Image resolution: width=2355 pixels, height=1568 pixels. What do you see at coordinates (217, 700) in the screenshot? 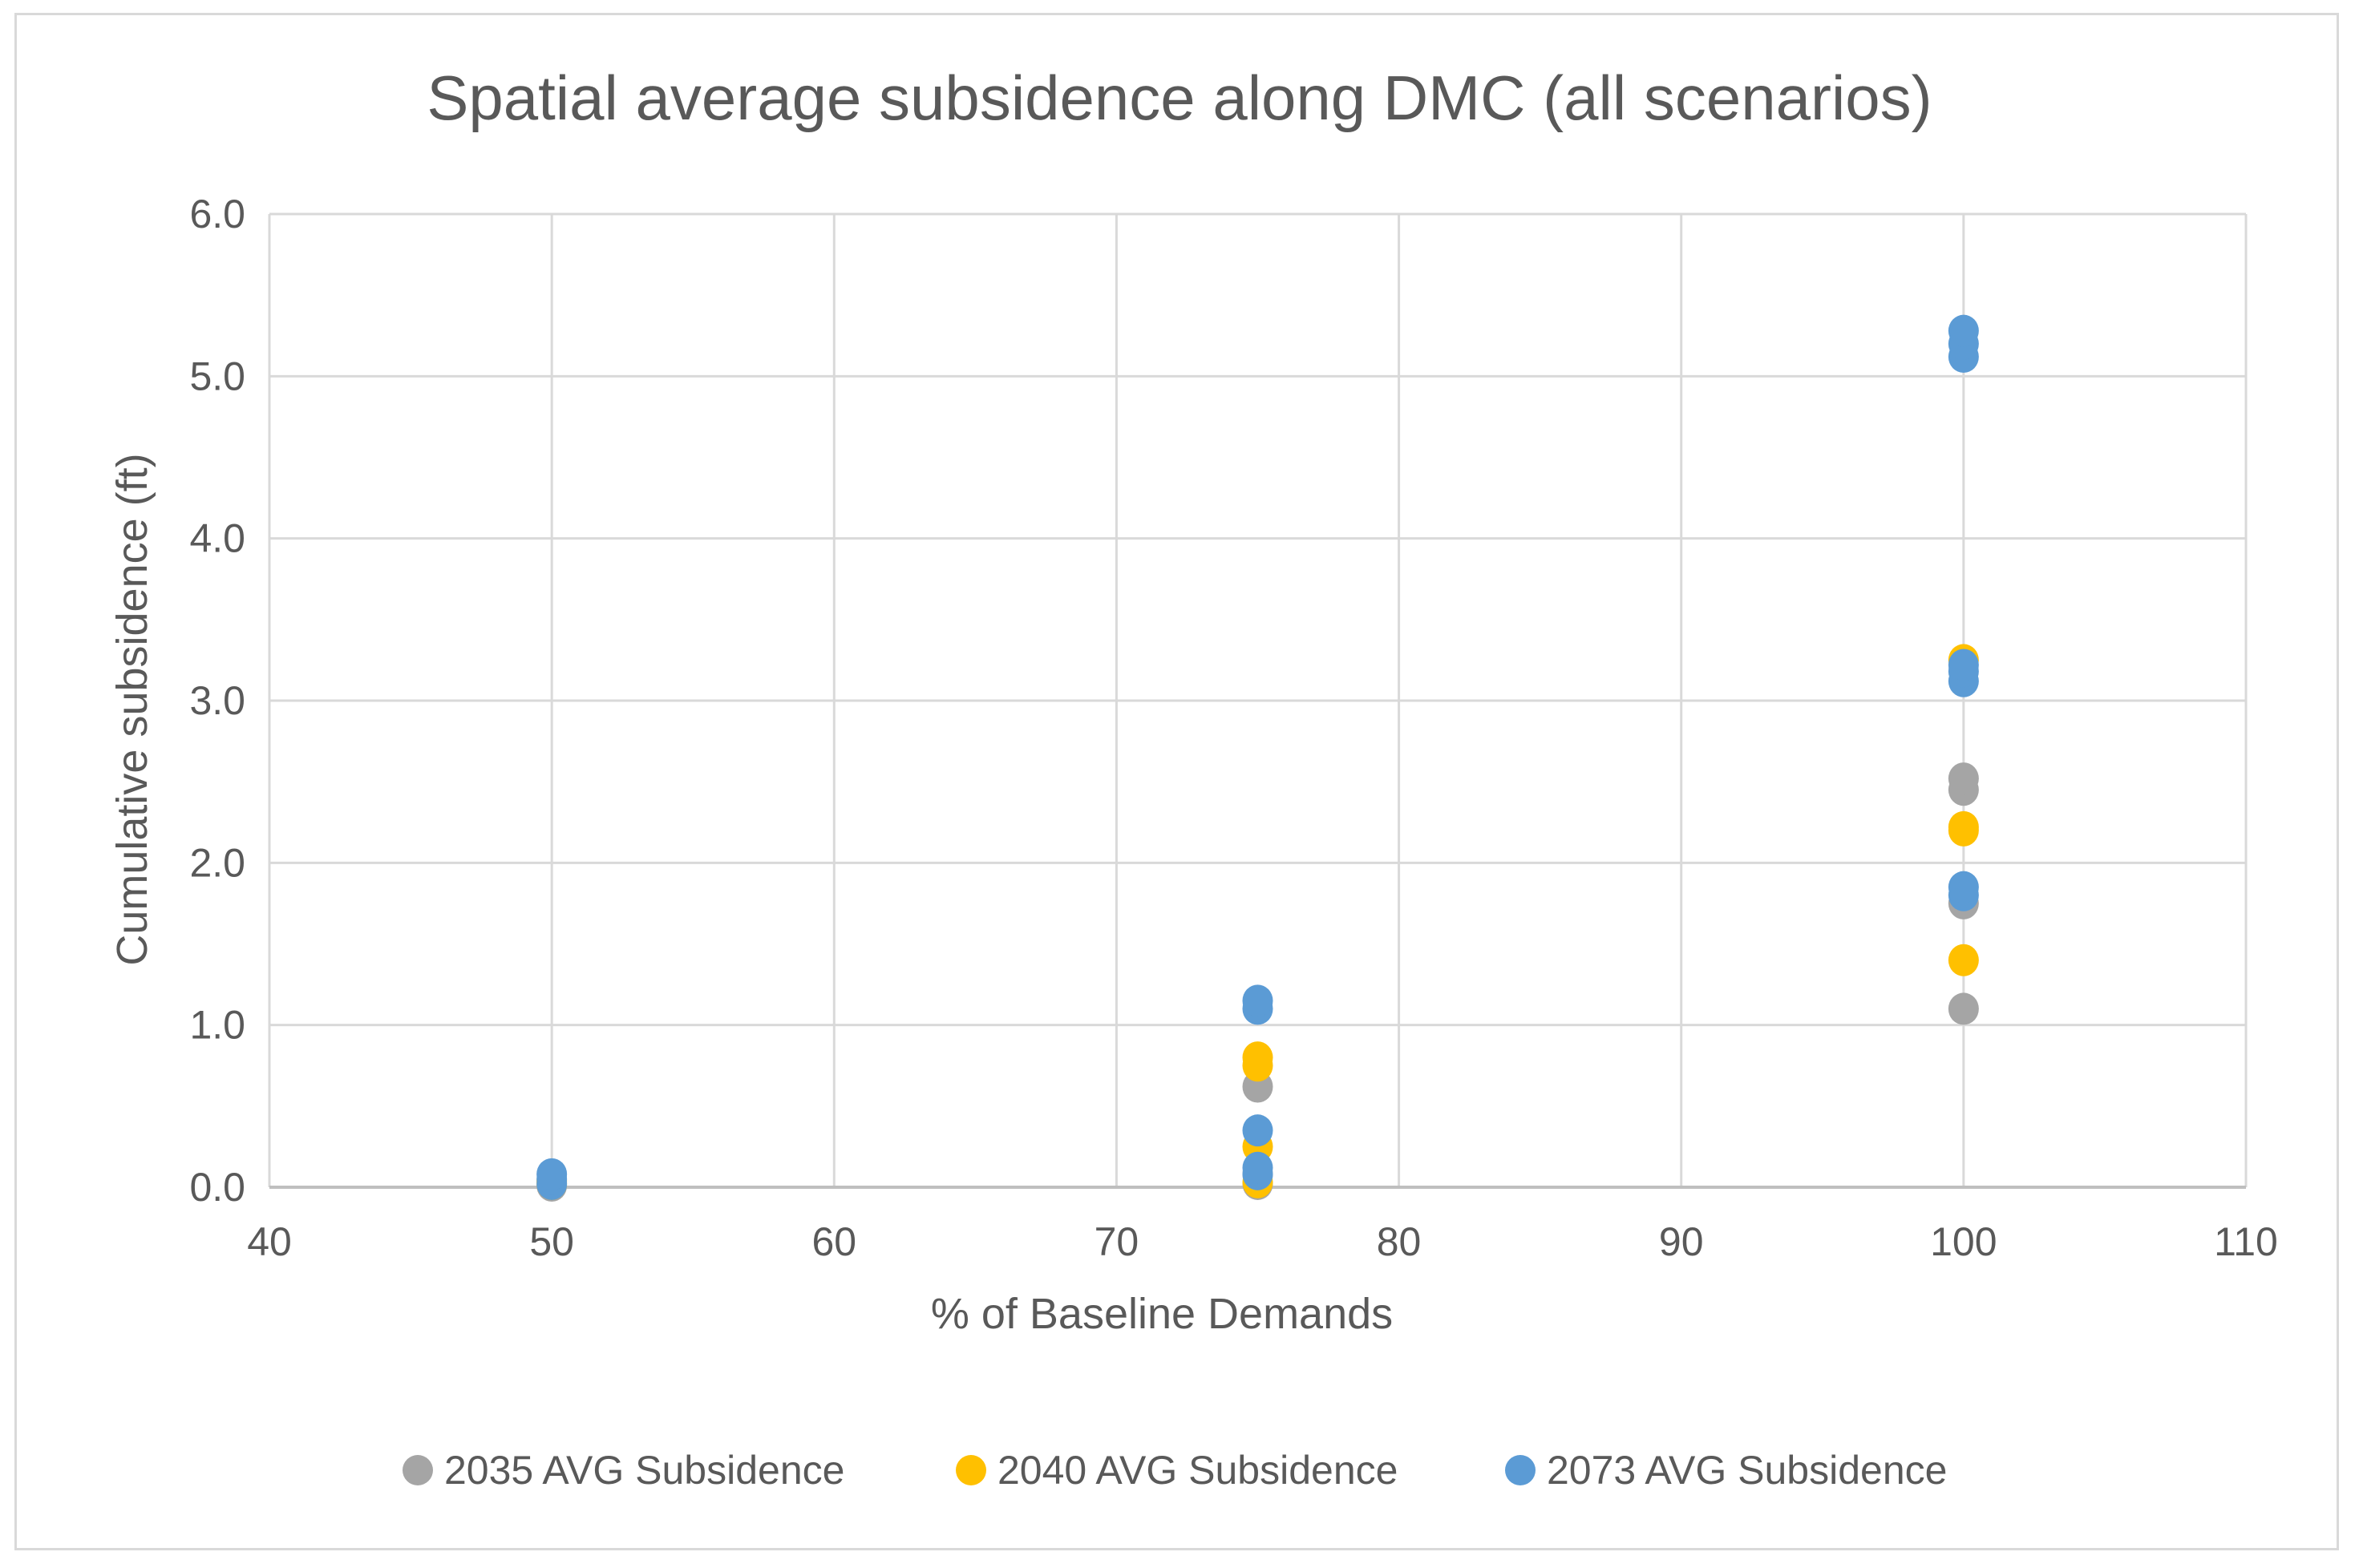
I see `y-tick-label: 3.0` at bounding box center [217, 700].